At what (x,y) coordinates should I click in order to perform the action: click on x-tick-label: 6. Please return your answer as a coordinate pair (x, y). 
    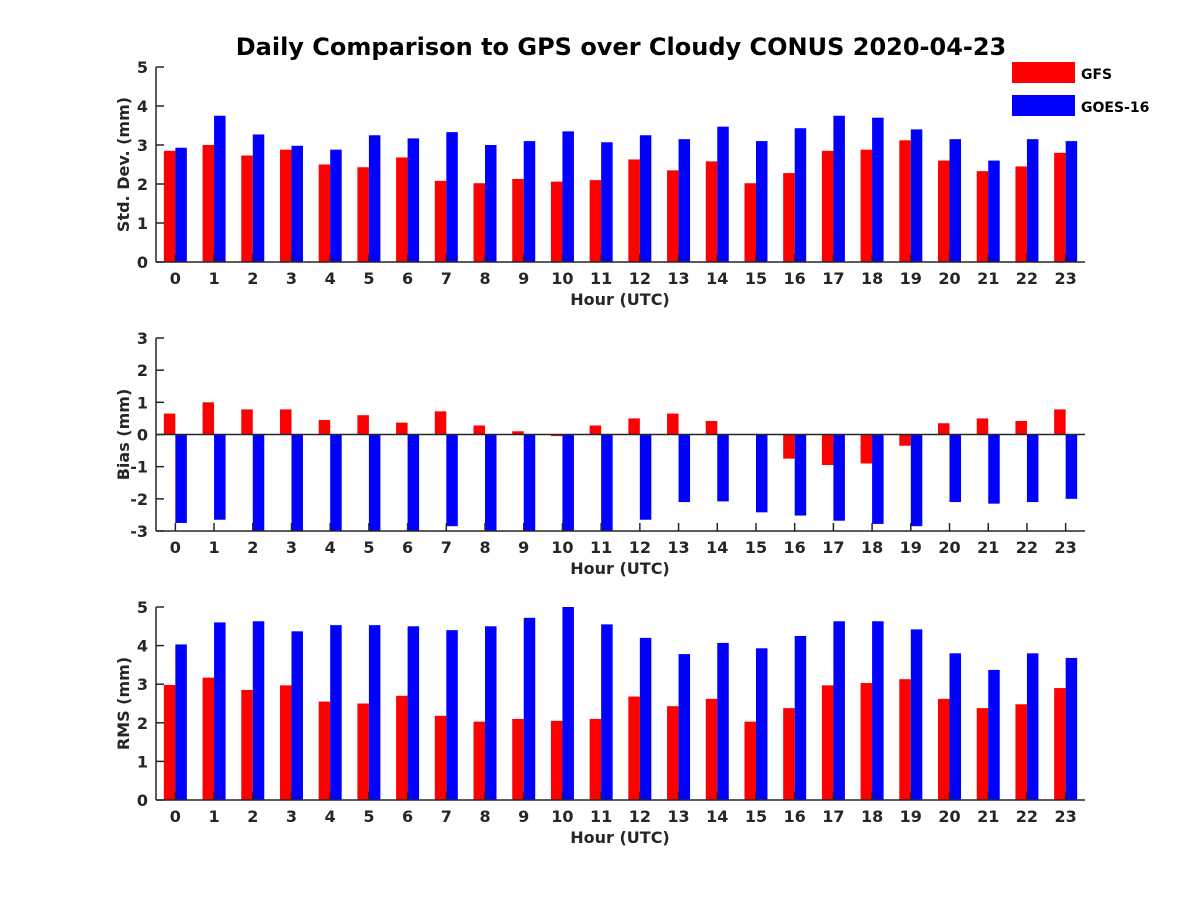
    Looking at the image, I should click on (407, 278).